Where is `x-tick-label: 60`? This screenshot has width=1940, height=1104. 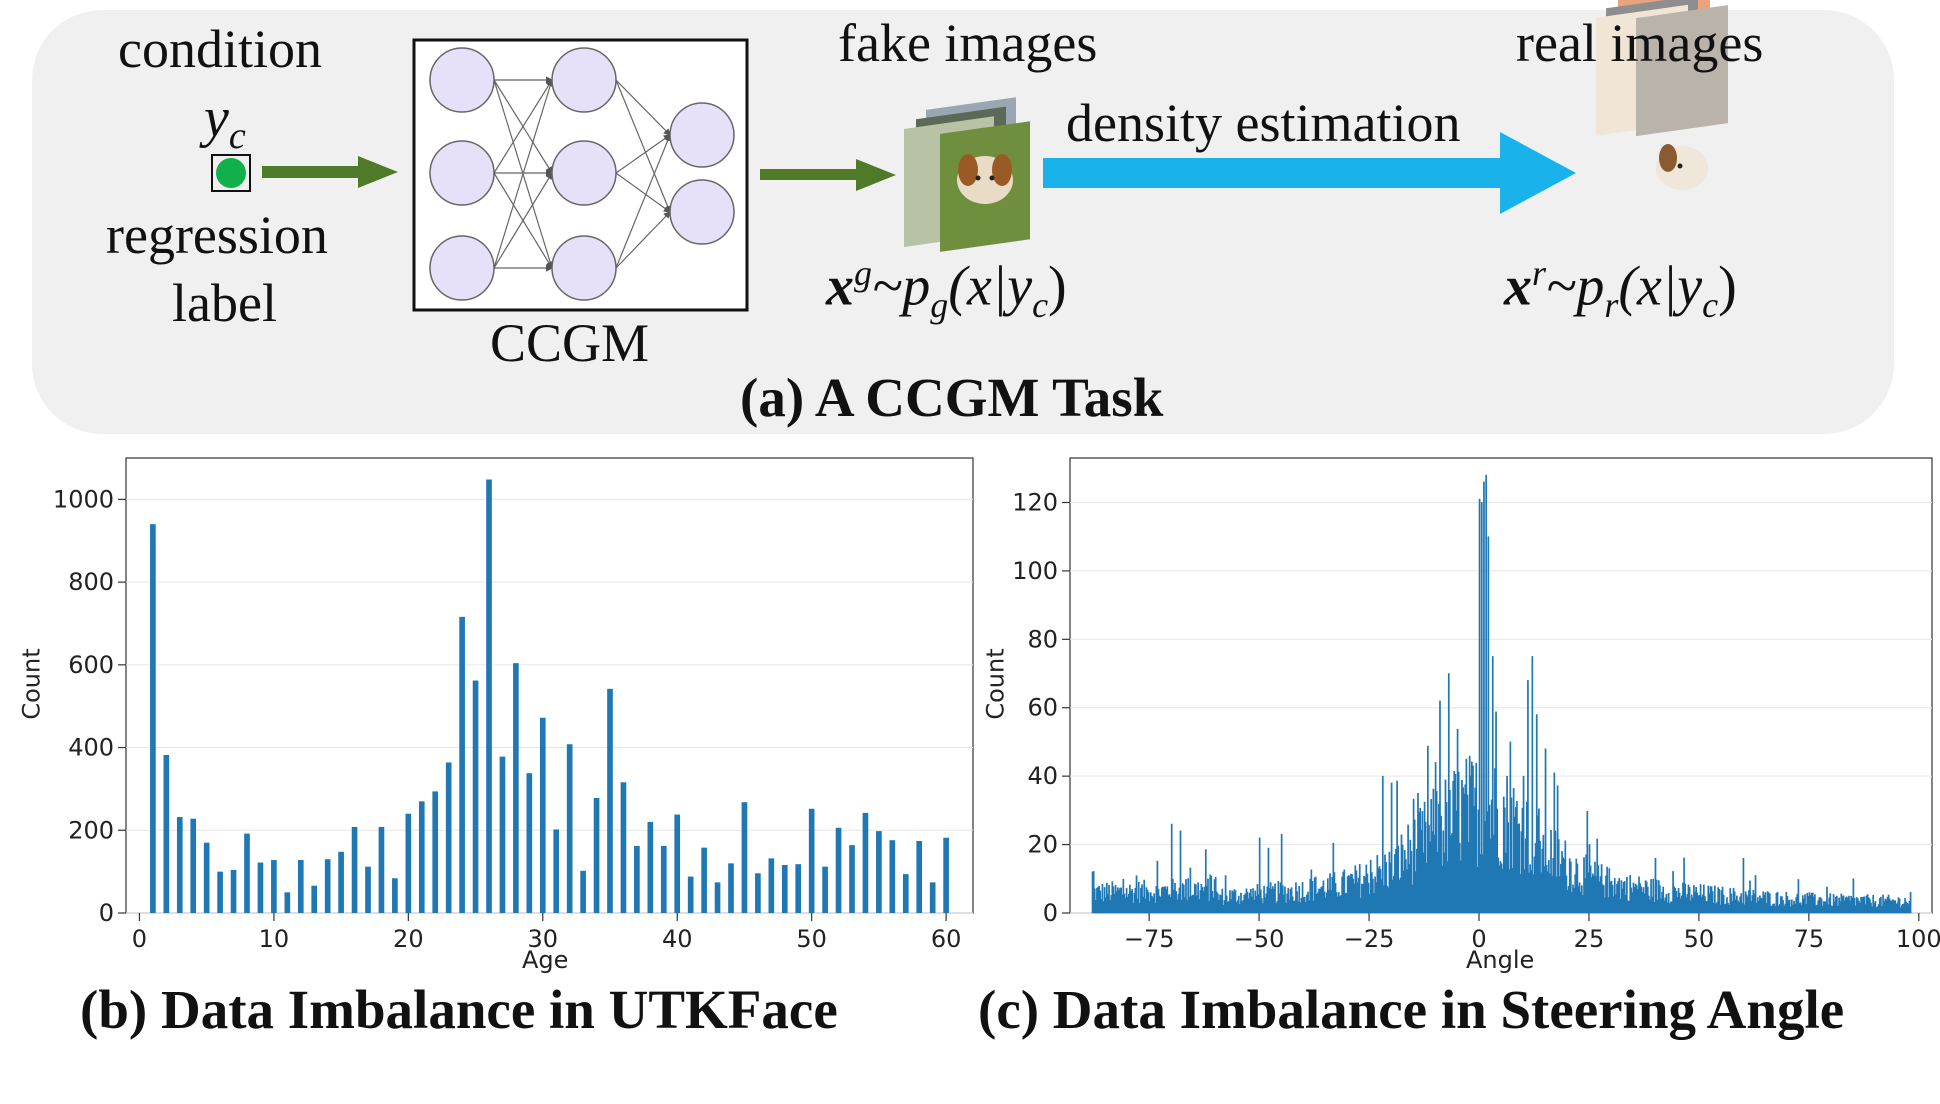
x-tick-label: 60 is located at coordinates (946, 939).